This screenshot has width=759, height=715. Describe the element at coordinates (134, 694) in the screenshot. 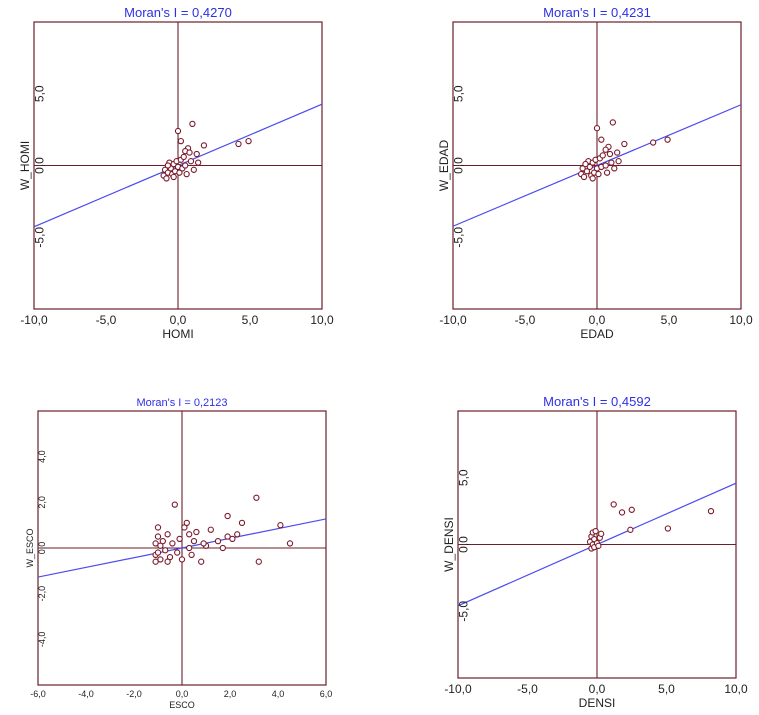

I see `x-tick-label: -2,0` at that location.